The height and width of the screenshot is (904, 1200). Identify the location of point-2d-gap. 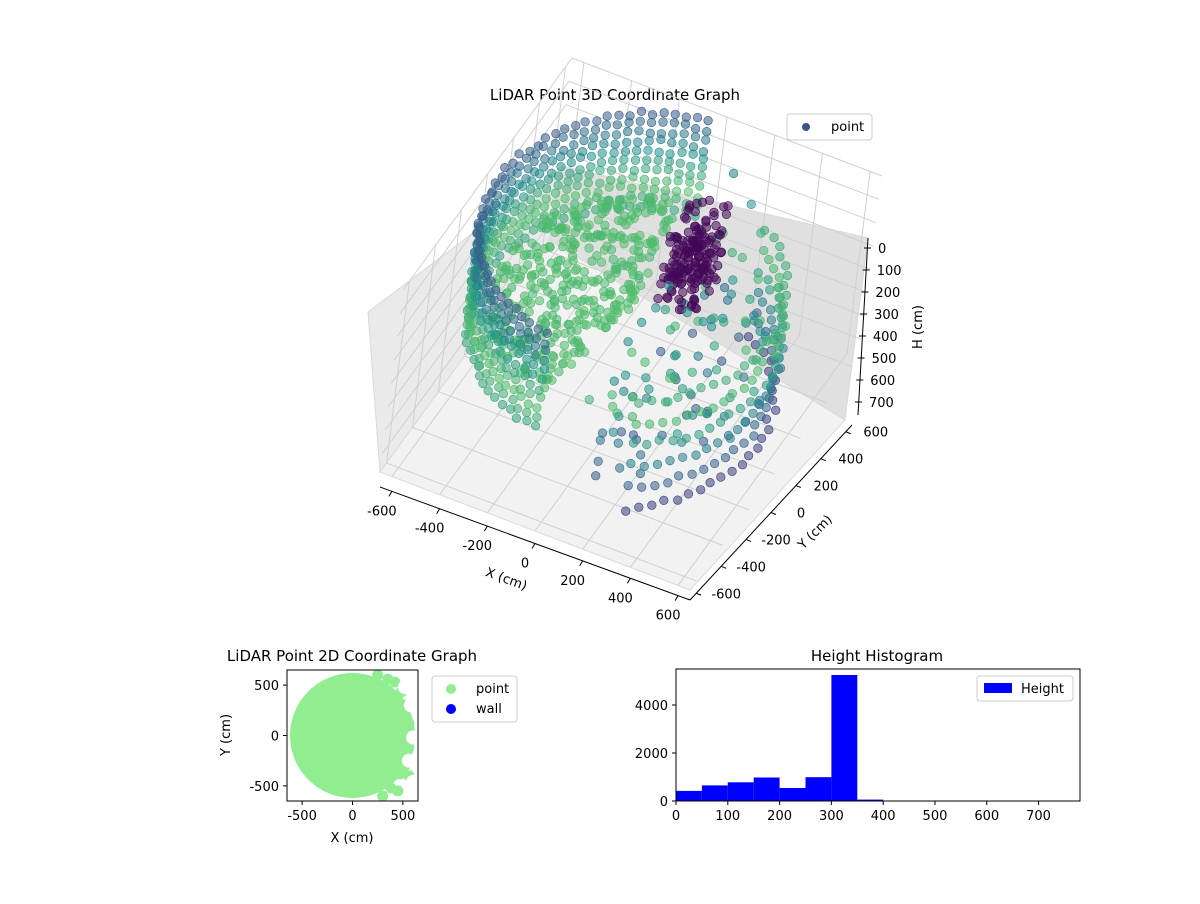
(404, 687).